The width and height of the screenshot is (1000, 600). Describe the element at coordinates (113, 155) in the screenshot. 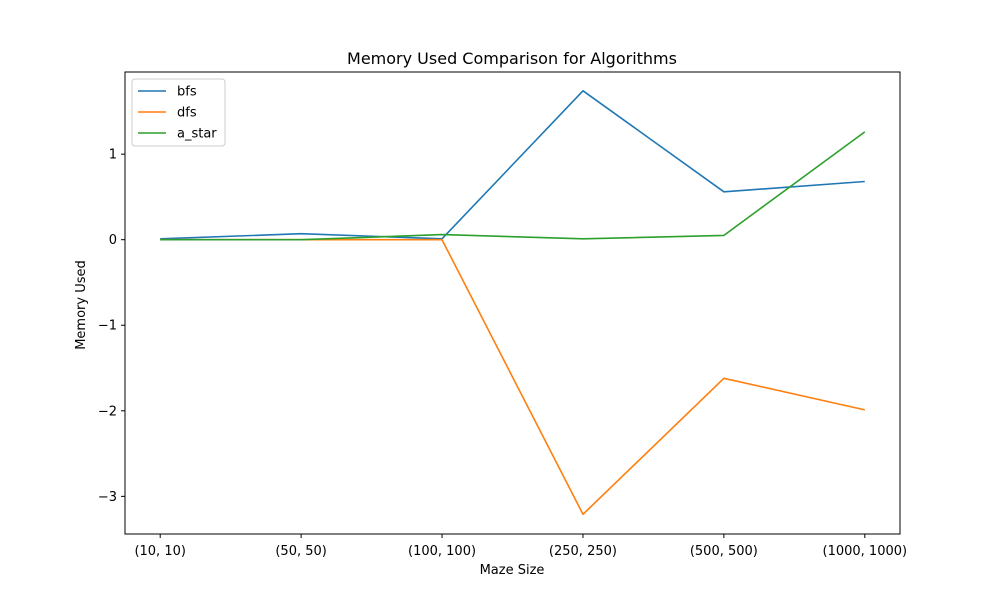

I see `y-tick-label: 1` at that location.